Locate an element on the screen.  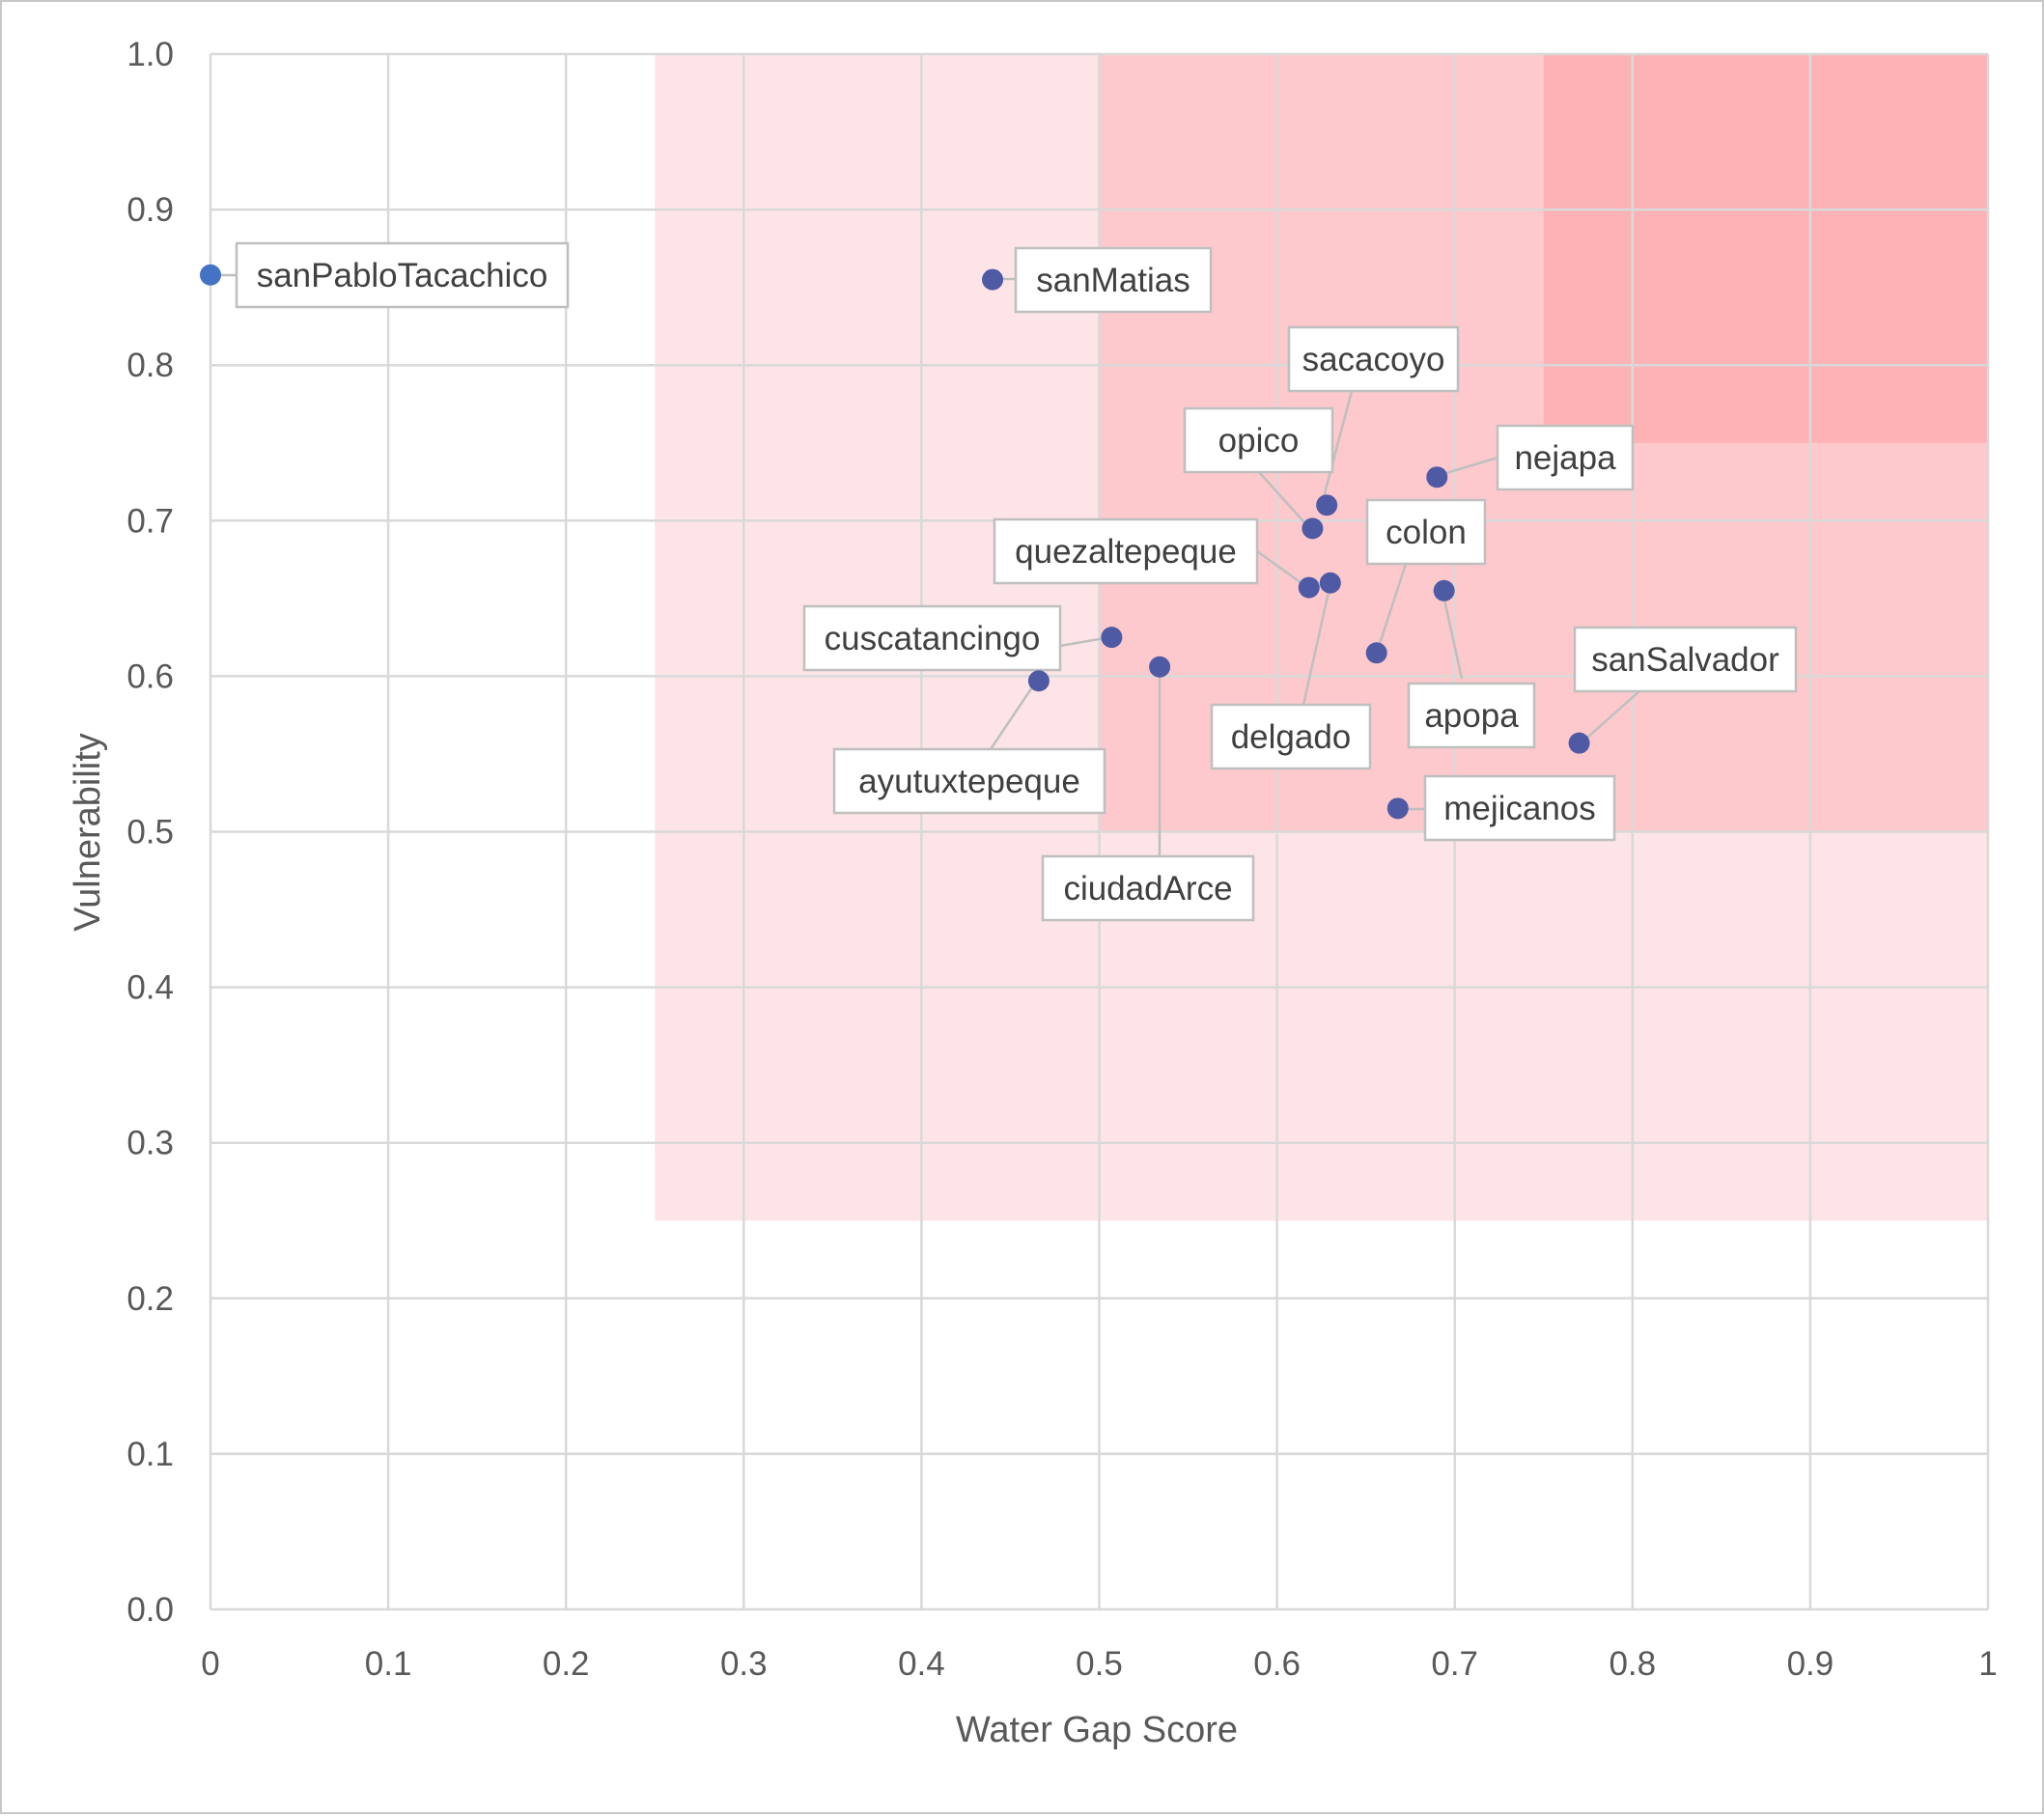
point-label: apopa is located at coordinates (1472, 716).